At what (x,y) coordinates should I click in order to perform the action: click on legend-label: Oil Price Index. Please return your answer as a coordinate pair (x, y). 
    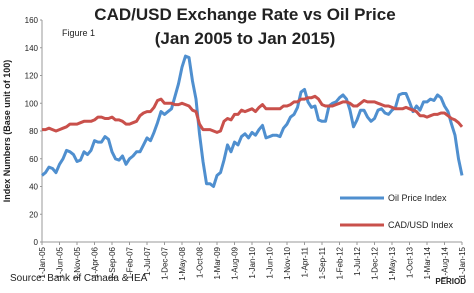
    Looking at the image, I should click on (417, 198).